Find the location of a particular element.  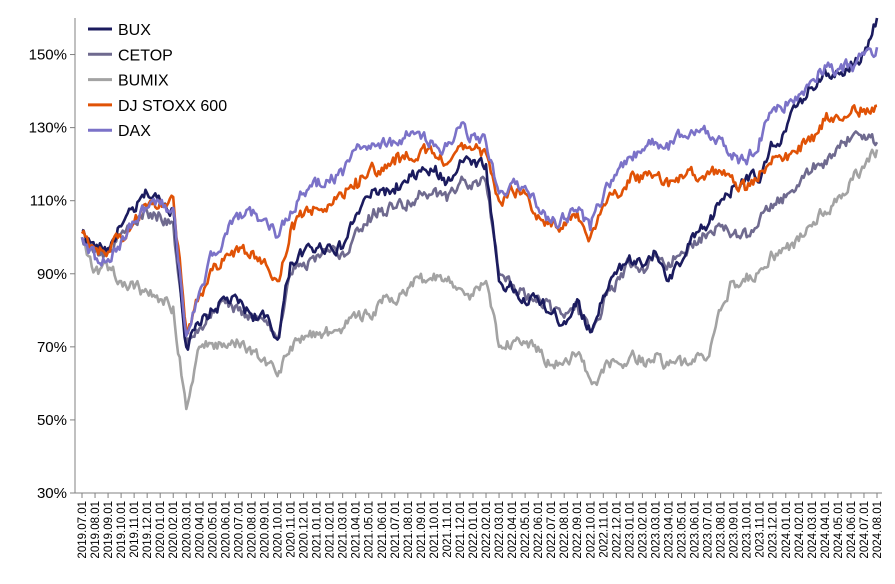

x-tick-label: 2024.02.01 is located at coordinates (800, 530).